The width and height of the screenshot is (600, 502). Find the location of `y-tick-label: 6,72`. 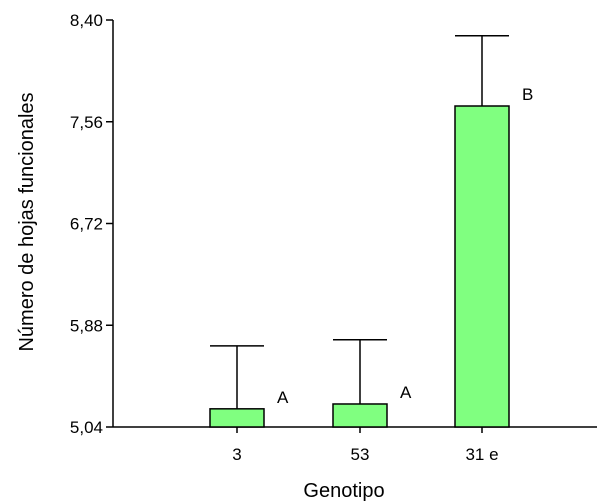

y-tick-label: 6,72 is located at coordinates (86, 224).